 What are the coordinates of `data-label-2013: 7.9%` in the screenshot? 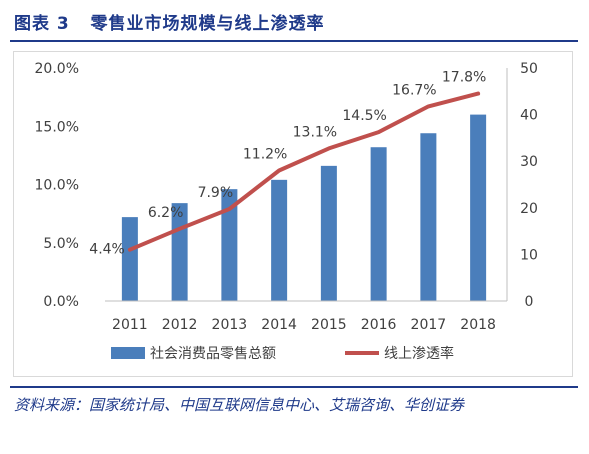 It's located at (216, 193).